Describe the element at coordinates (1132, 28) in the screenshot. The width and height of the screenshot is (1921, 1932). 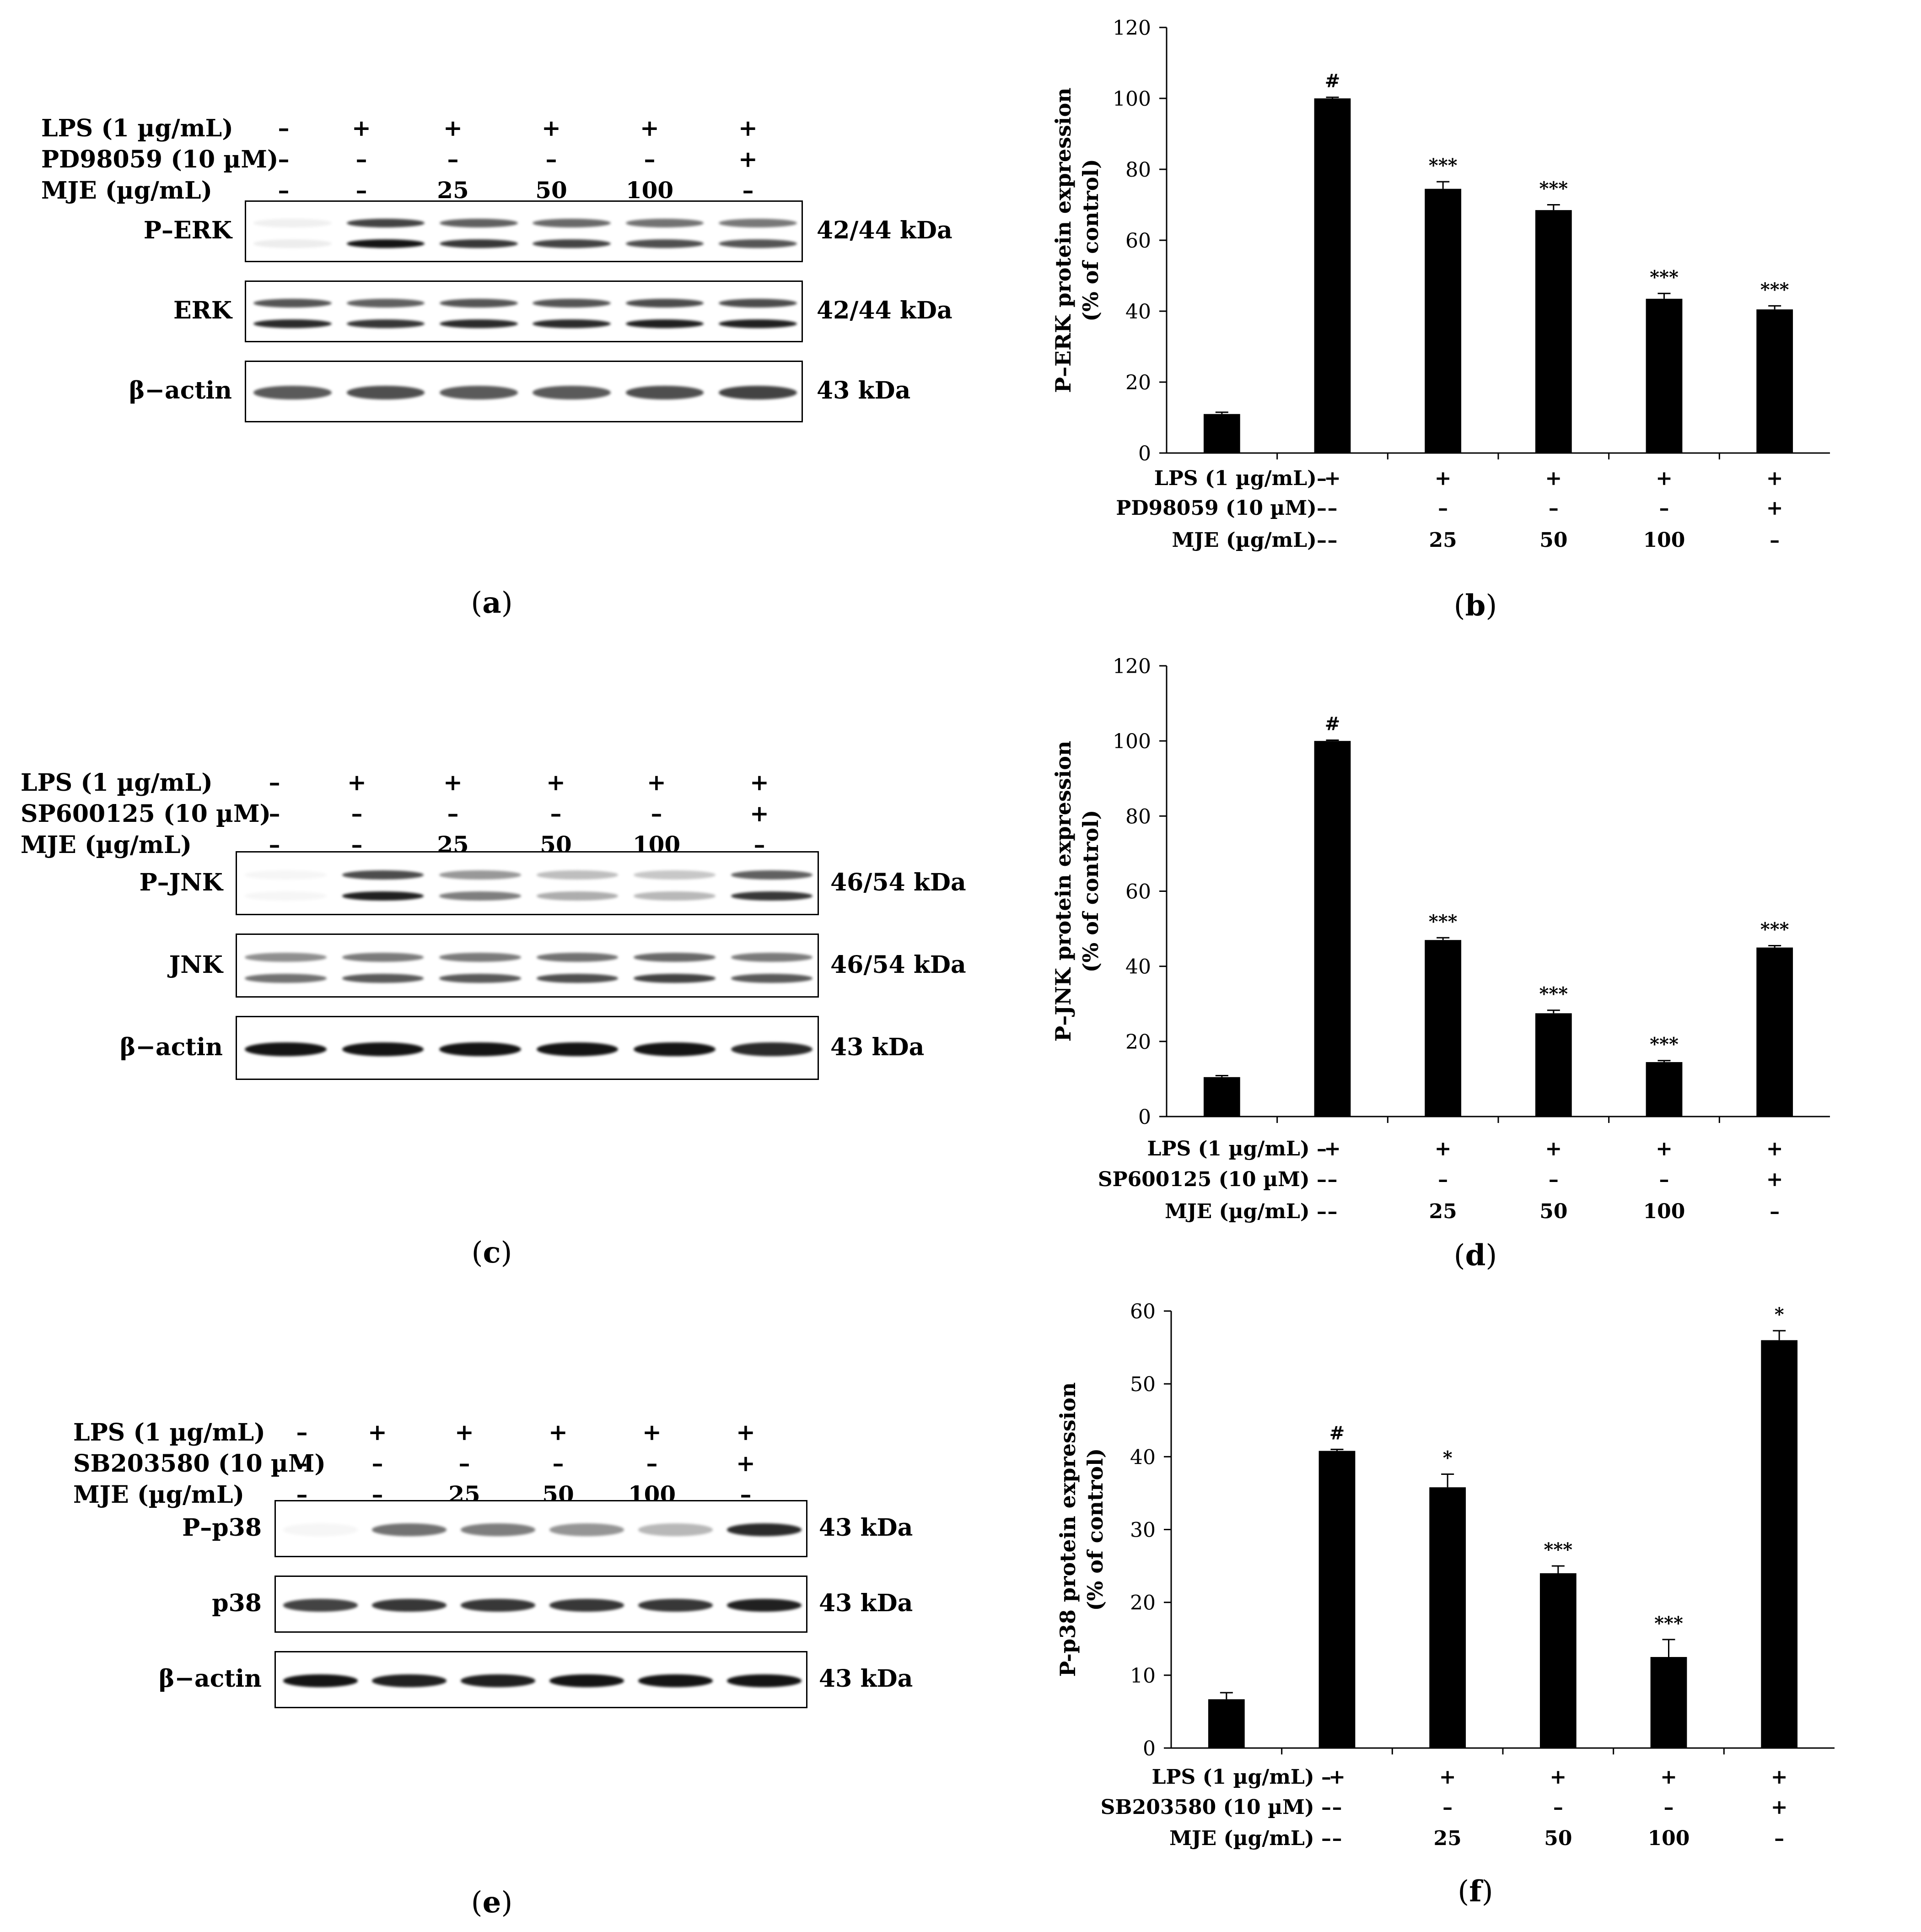
I see `y-tick-label: 120` at that location.